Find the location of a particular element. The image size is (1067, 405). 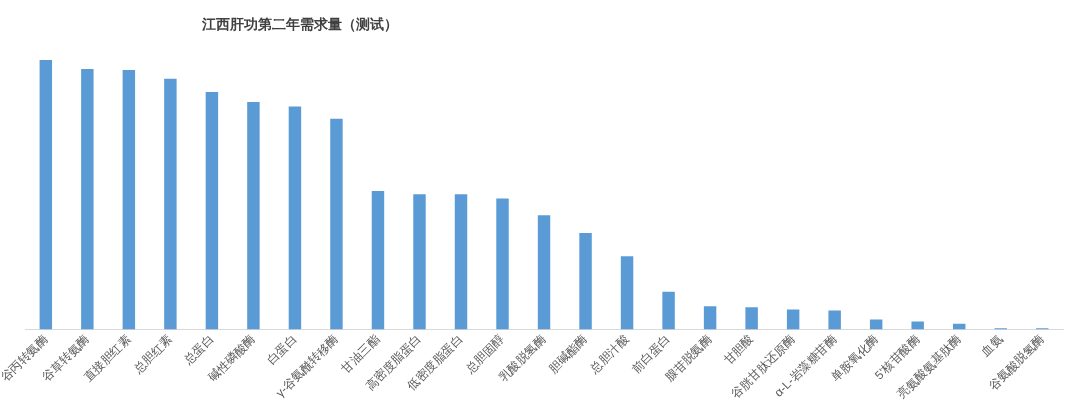

chart-title: 江西肝功第二年需求量（测试） is located at coordinates (300, 25).